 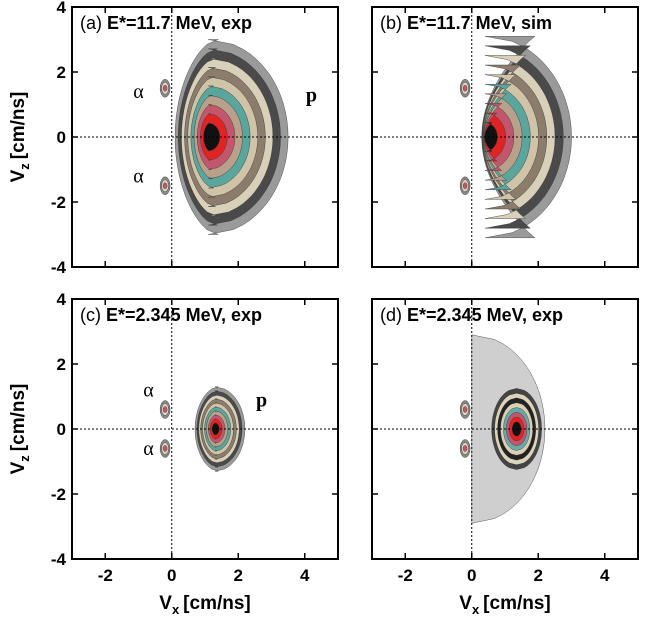 I want to click on panel-title: (d) E*=2.345 MeV, exp, so click(x=471, y=315).